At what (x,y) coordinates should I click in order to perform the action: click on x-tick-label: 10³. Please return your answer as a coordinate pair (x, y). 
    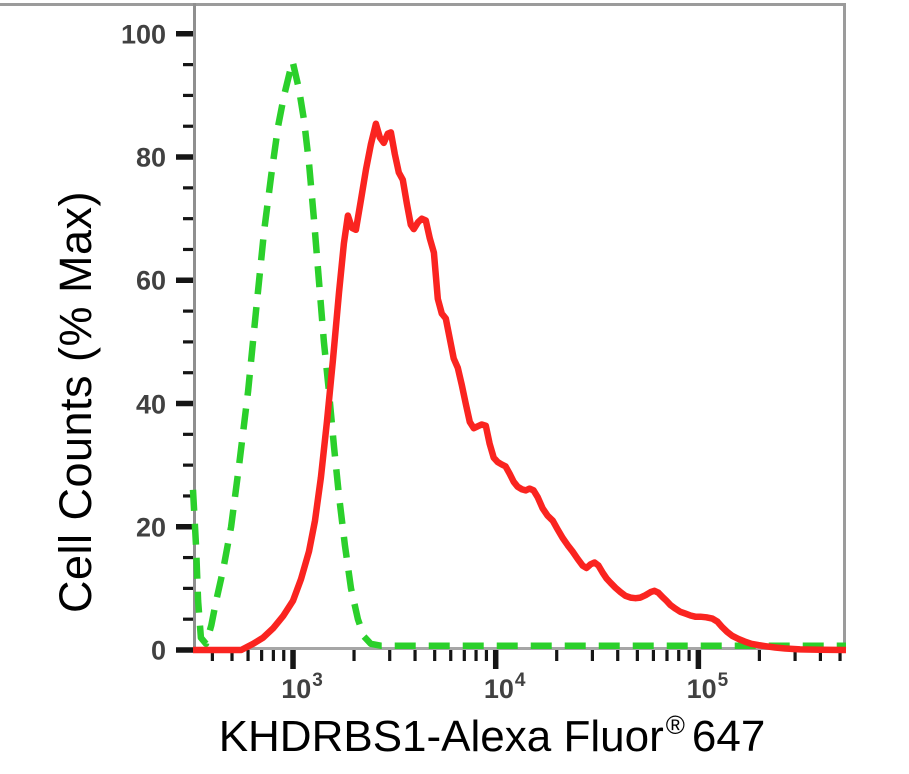
    Looking at the image, I should click on (302, 687).